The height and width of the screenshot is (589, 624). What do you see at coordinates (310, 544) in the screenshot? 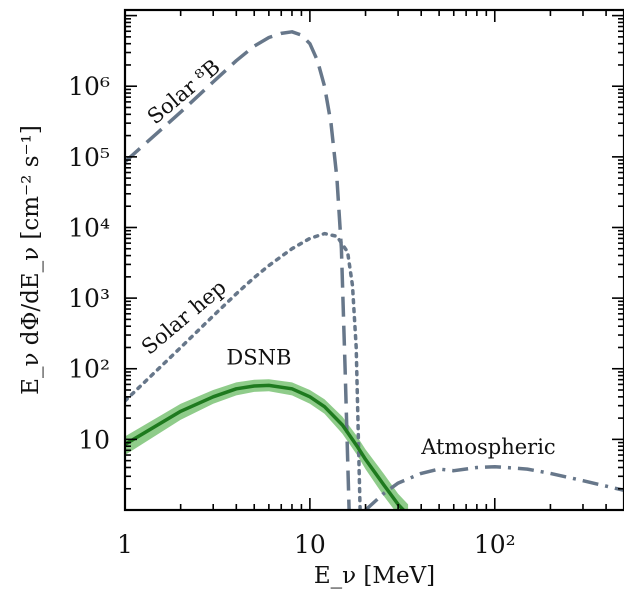
I see `x-tick-label: 10` at bounding box center [310, 544].